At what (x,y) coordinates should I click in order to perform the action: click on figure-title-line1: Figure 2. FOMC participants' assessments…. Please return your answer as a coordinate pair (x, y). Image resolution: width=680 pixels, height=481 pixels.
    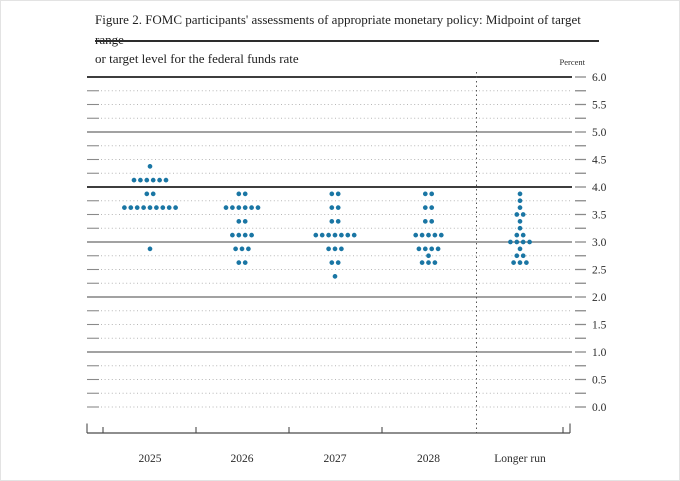
    Looking at the image, I should click on (338, 29).